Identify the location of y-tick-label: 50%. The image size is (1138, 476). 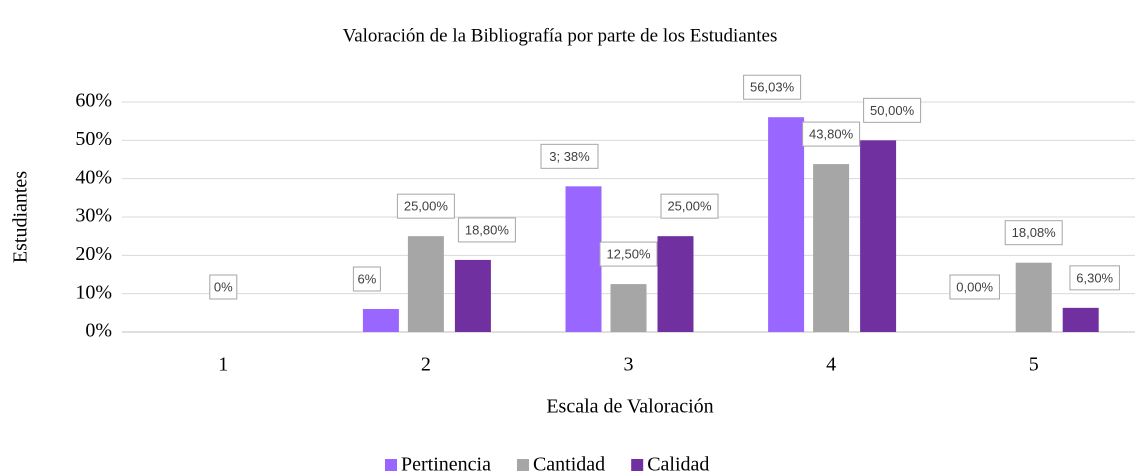
(93, 139).